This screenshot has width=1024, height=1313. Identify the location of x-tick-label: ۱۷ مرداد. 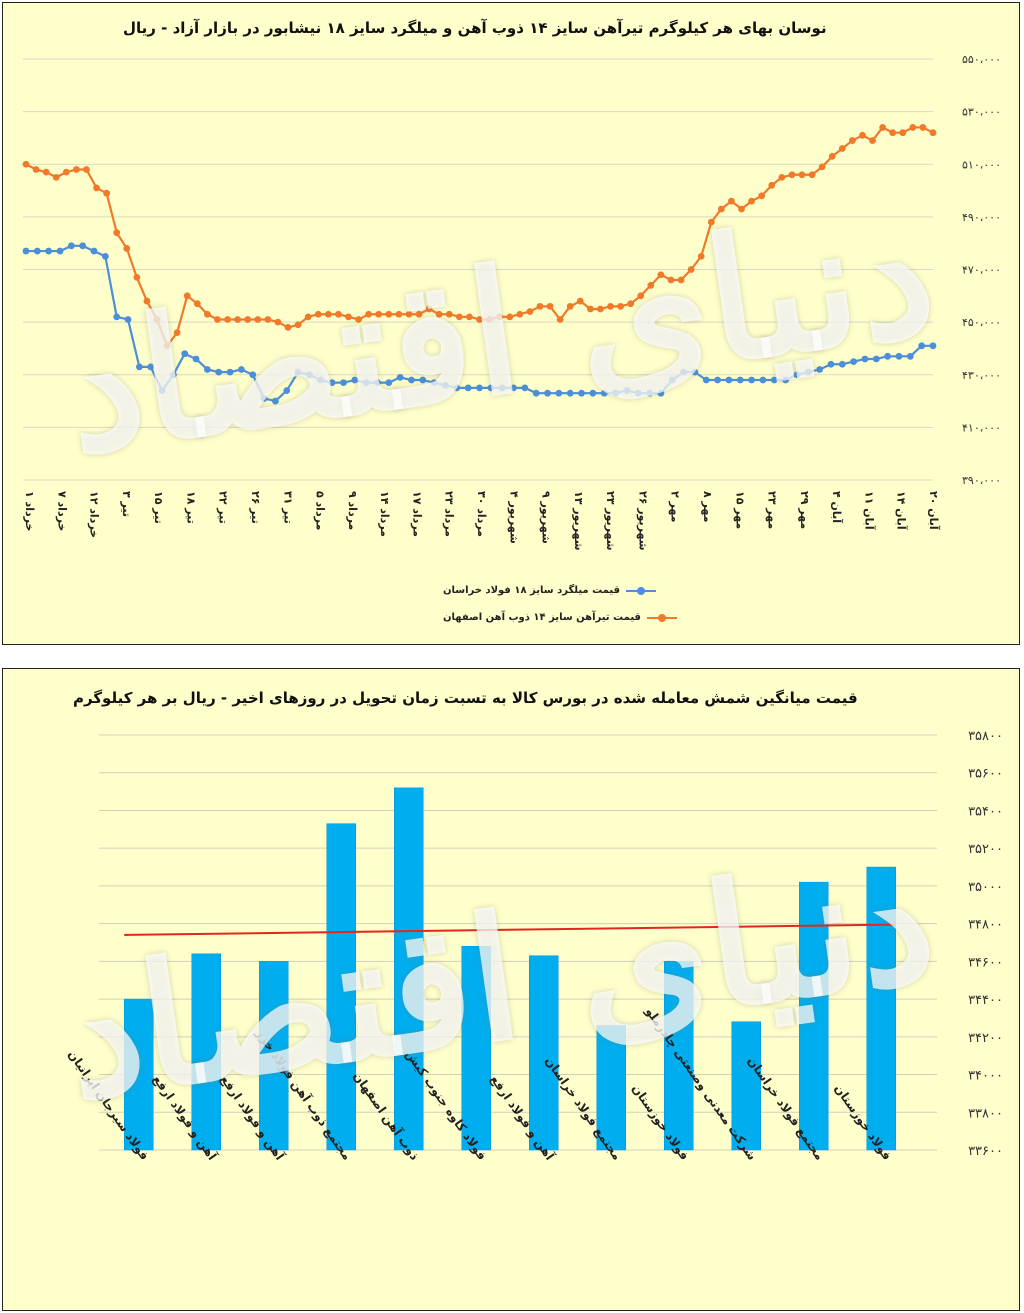
(416, 514).